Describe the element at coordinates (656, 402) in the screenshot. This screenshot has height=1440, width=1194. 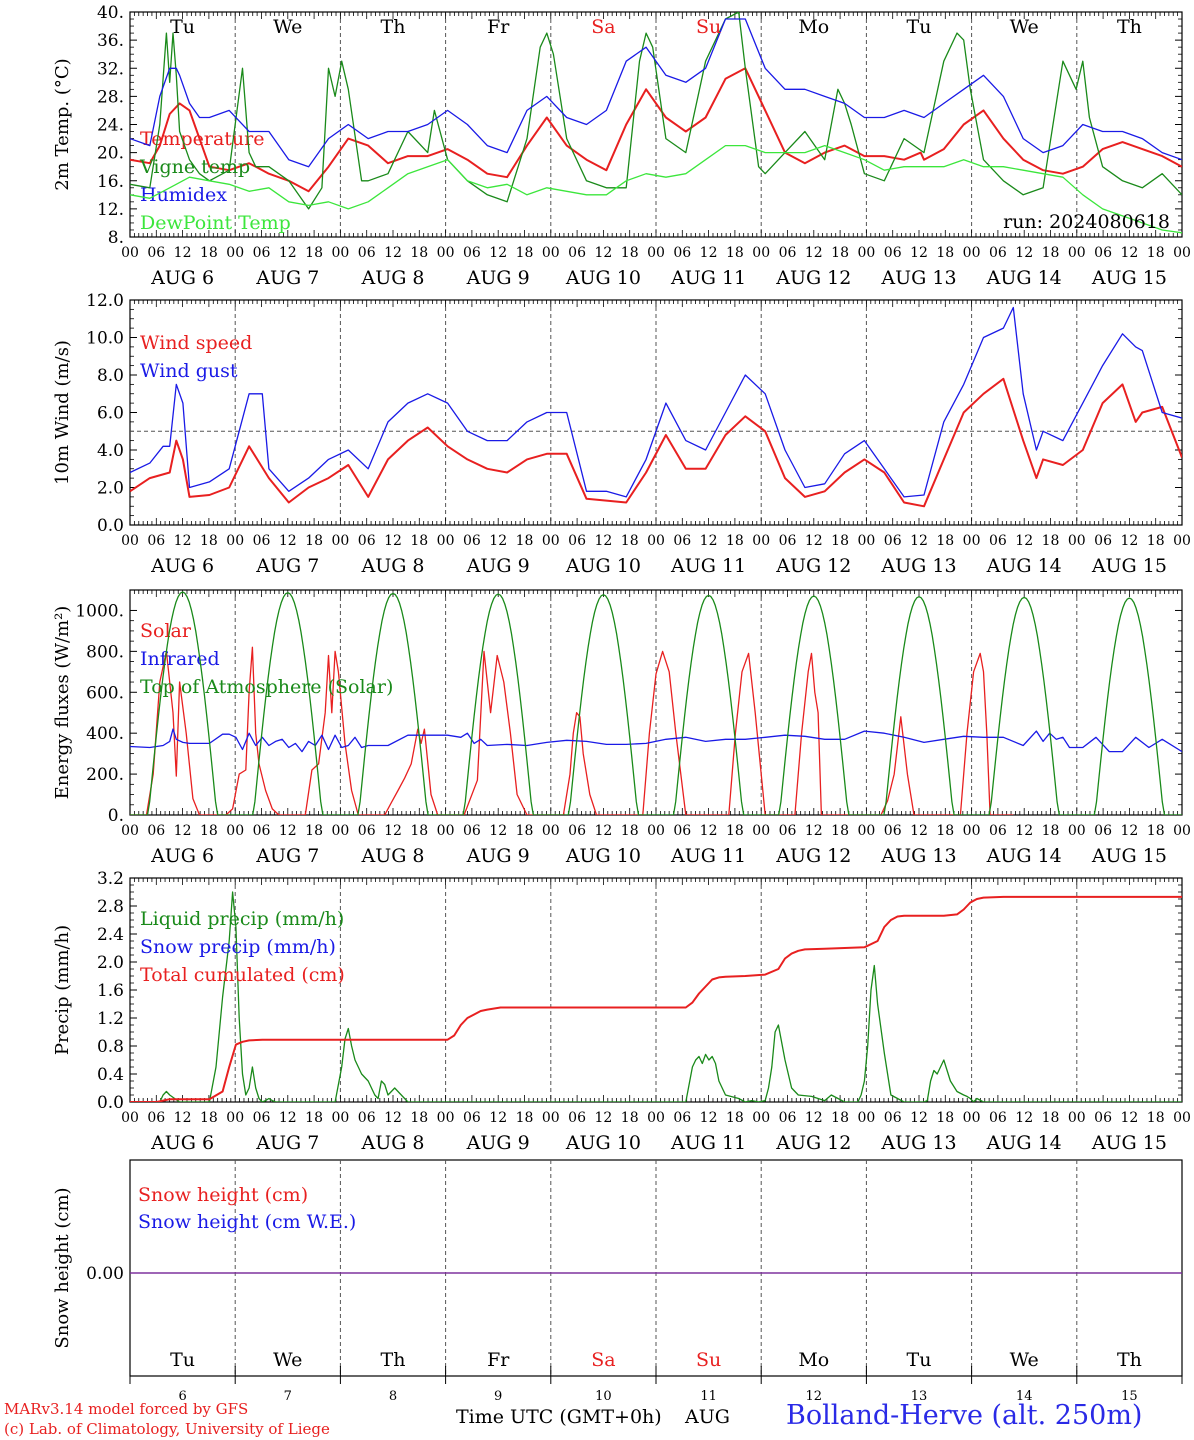
I see `series-line-wind-gust` at that location.